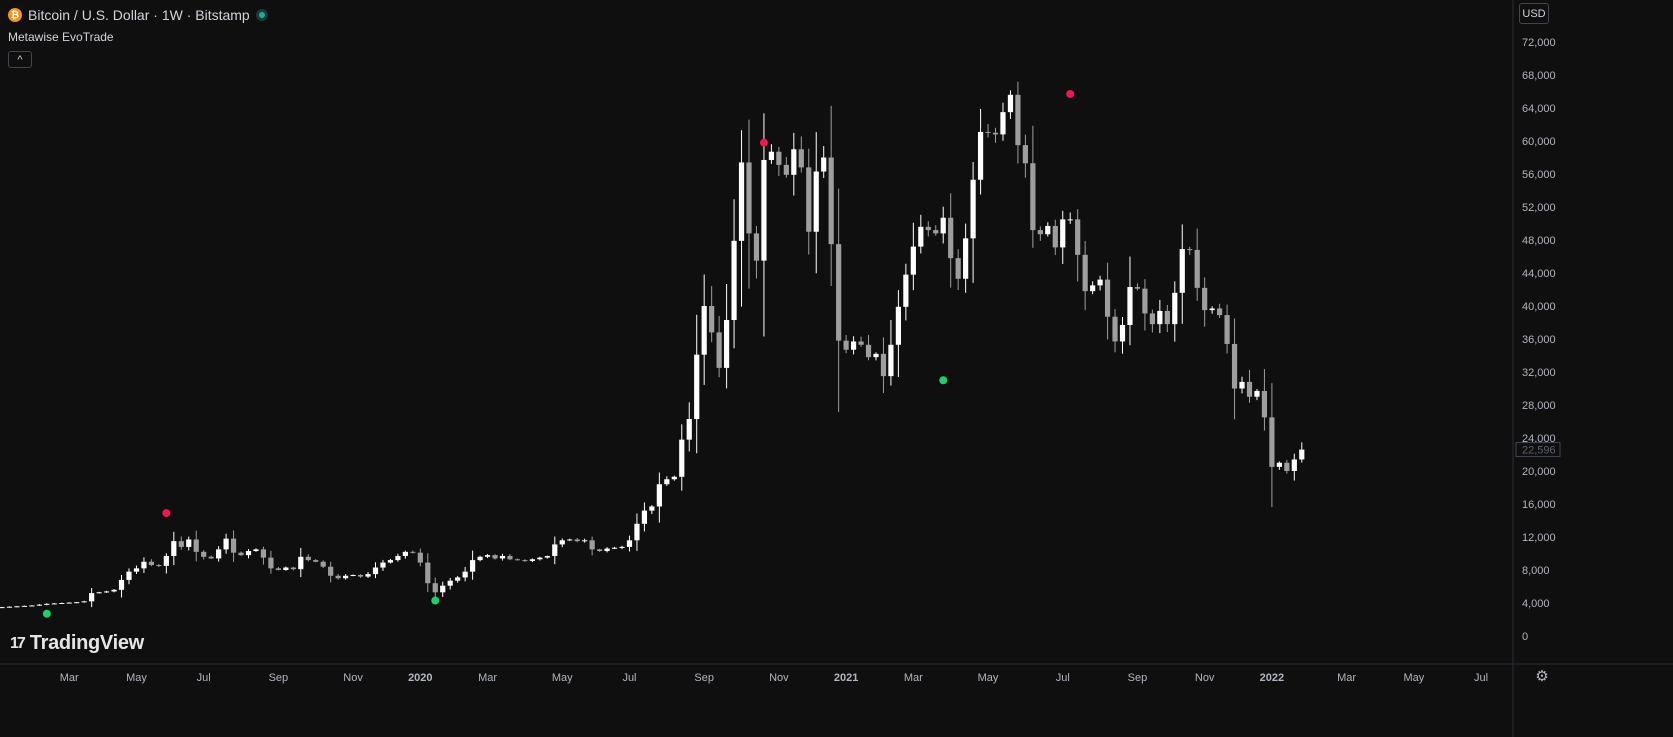  What do you see at coordinates (1539, 241) in the screenshot?
I see `price-tick-label: 48,000` at bounding box center [1539, 241].